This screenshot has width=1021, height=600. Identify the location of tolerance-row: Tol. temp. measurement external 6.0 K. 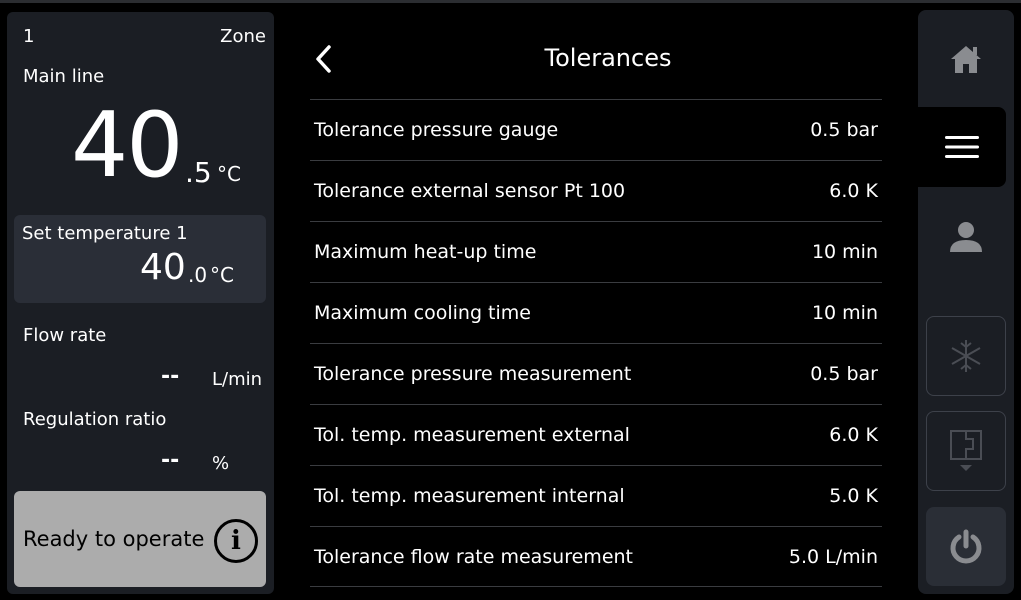
(596, 434).